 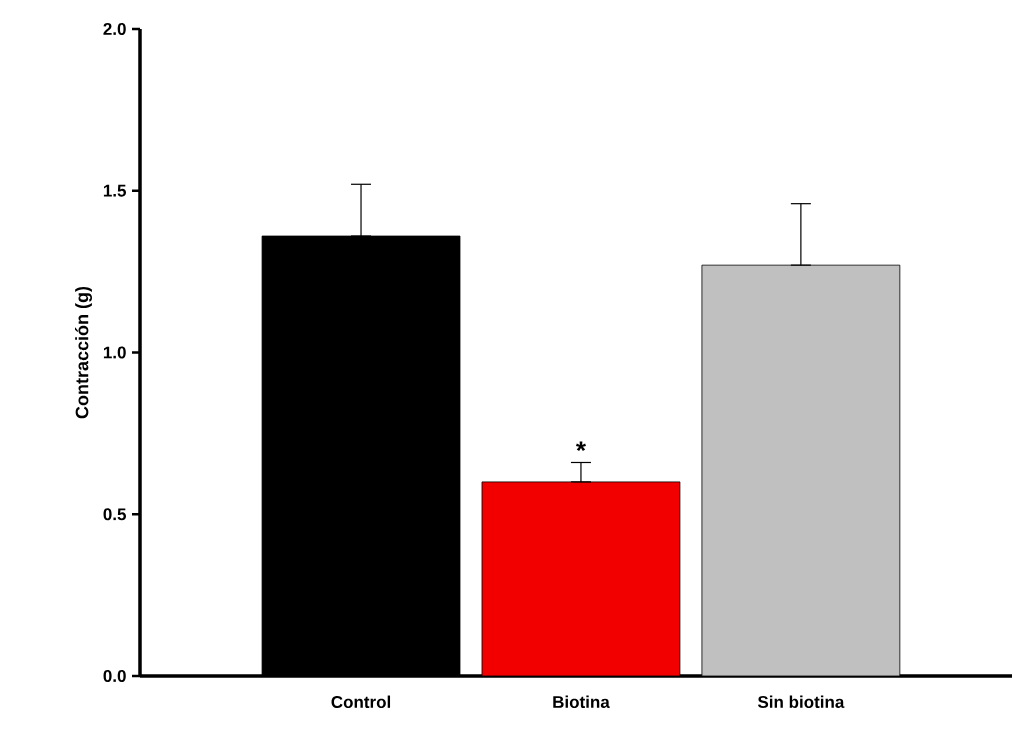 I want to click on y-tick-label: 0.0, so click(x=114, y=676).